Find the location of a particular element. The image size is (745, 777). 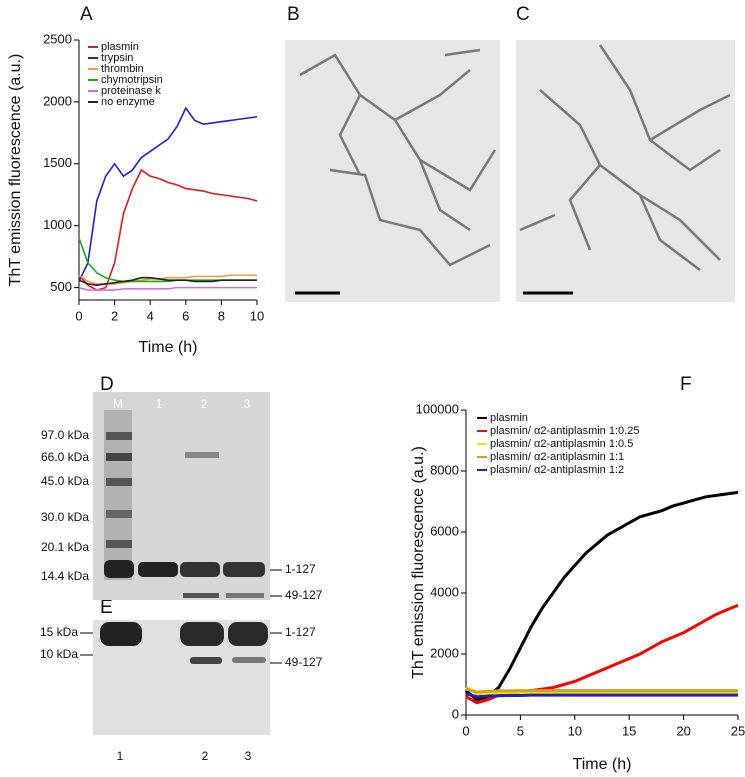

marker-label: 20.1 kDa is located at coordinates (65, 547).